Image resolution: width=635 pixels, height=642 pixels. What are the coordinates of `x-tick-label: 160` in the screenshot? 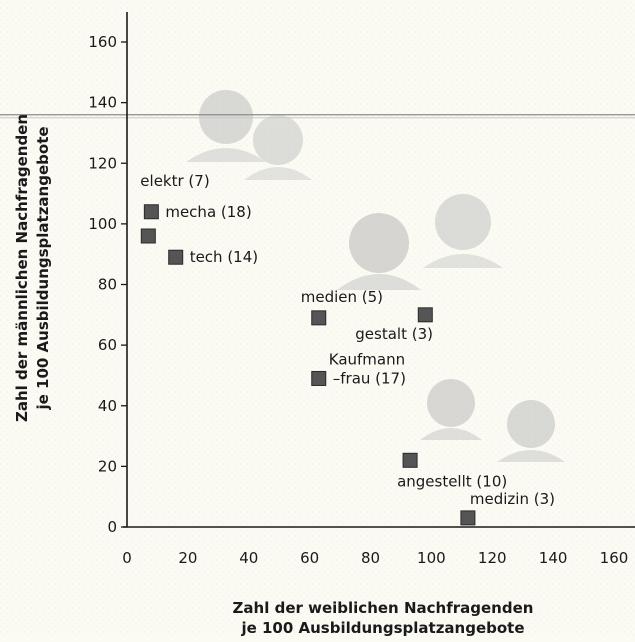 It's located at (614, 558).